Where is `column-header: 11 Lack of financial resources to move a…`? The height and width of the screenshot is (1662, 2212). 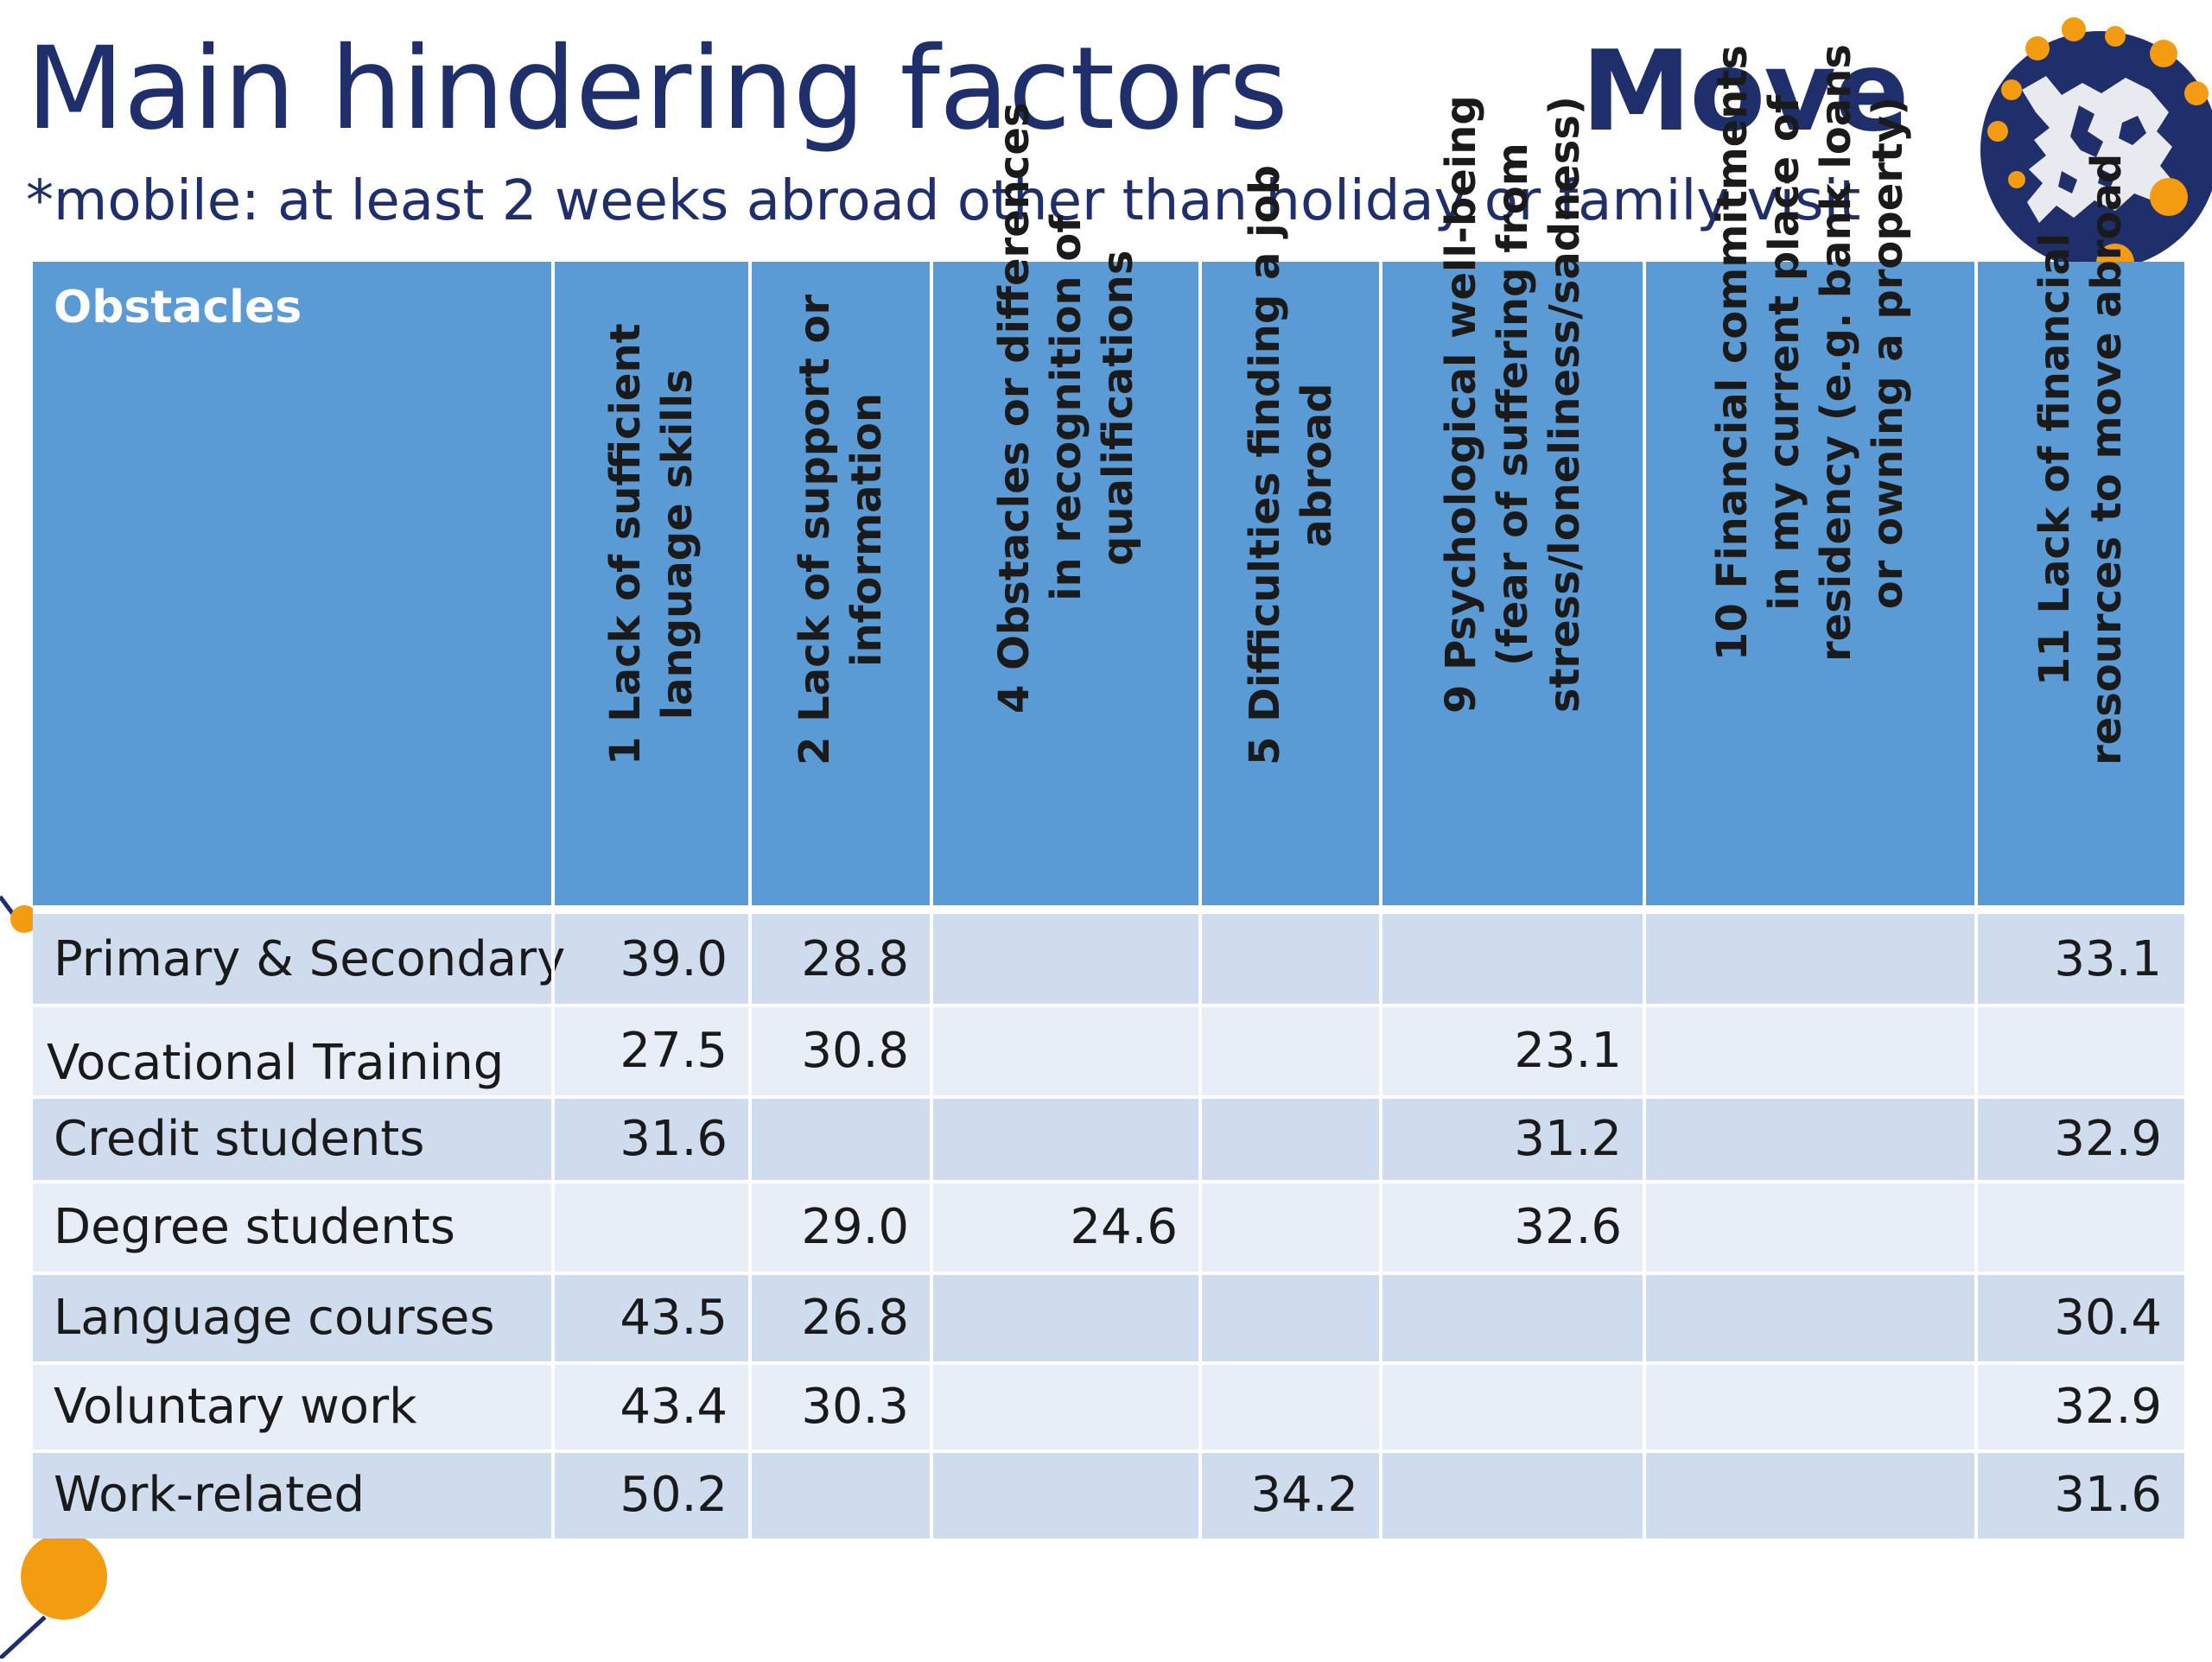
column-header: 11 Lack of financial resources to move a… is located at coordinates (2080, 529).